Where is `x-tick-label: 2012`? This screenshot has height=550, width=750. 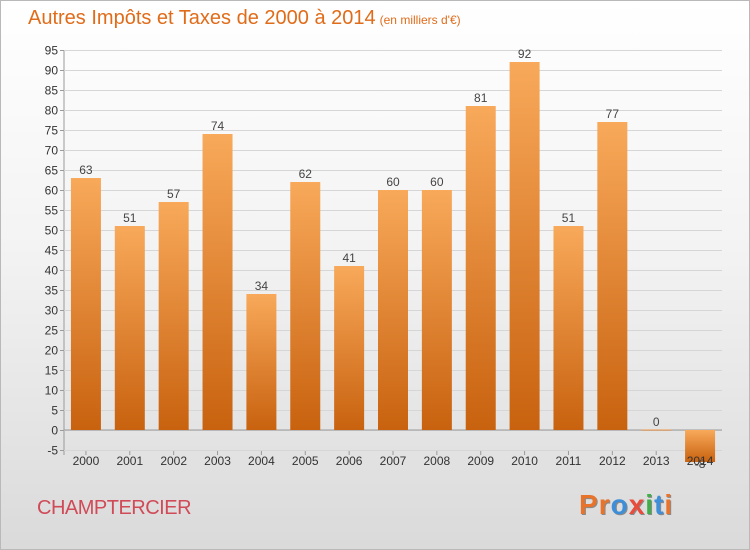 x-tick-label: 2012 is located at coordinates (612, 461).